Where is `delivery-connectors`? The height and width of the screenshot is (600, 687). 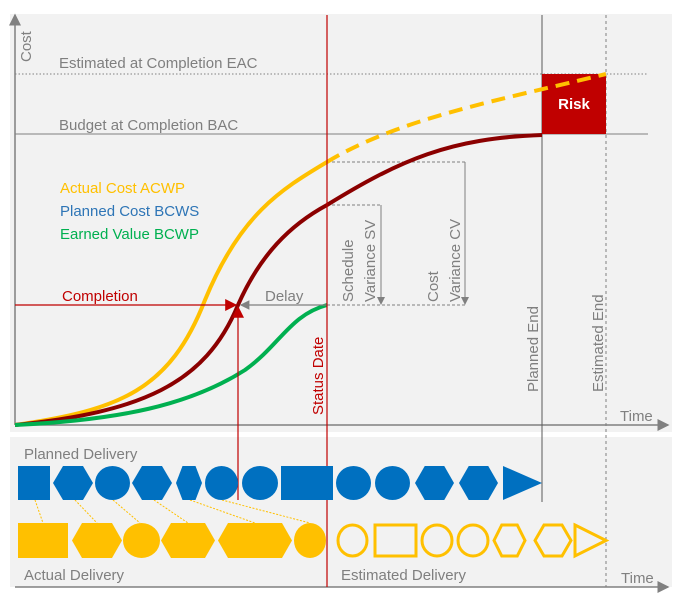
delivery-connectors is located at coordinates (172, 511).